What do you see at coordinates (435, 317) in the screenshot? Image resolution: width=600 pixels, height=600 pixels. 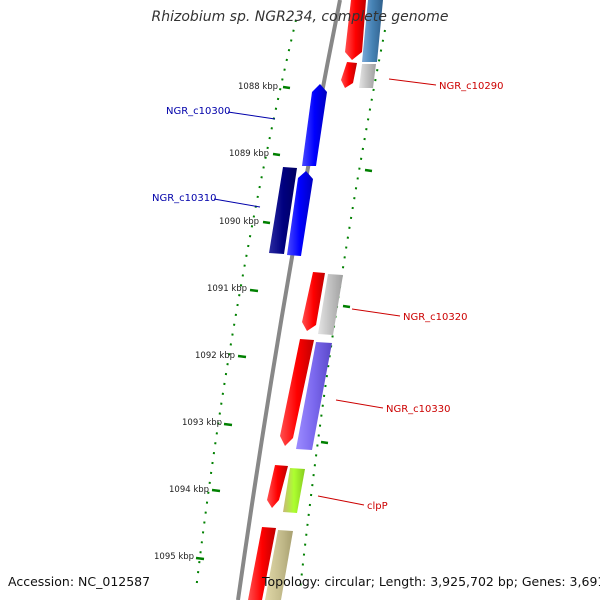 I see `gene-label-ngr-c10320: NGR_c10320` at bounding box center [435, 317].